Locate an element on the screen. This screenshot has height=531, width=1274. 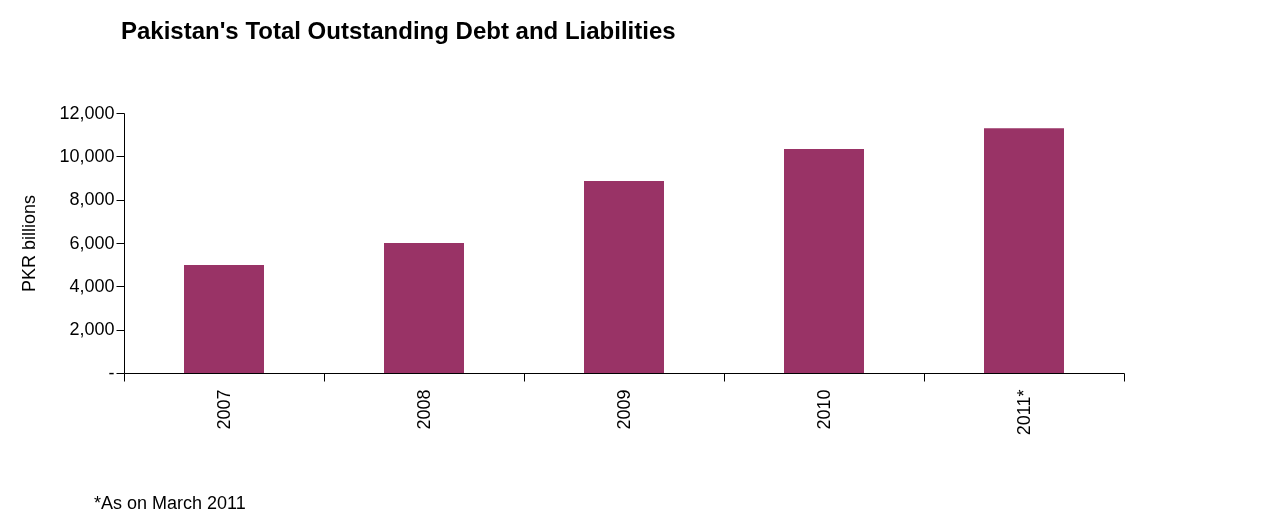
x-tick-label: 2009 is located at coordinates (623, 409).